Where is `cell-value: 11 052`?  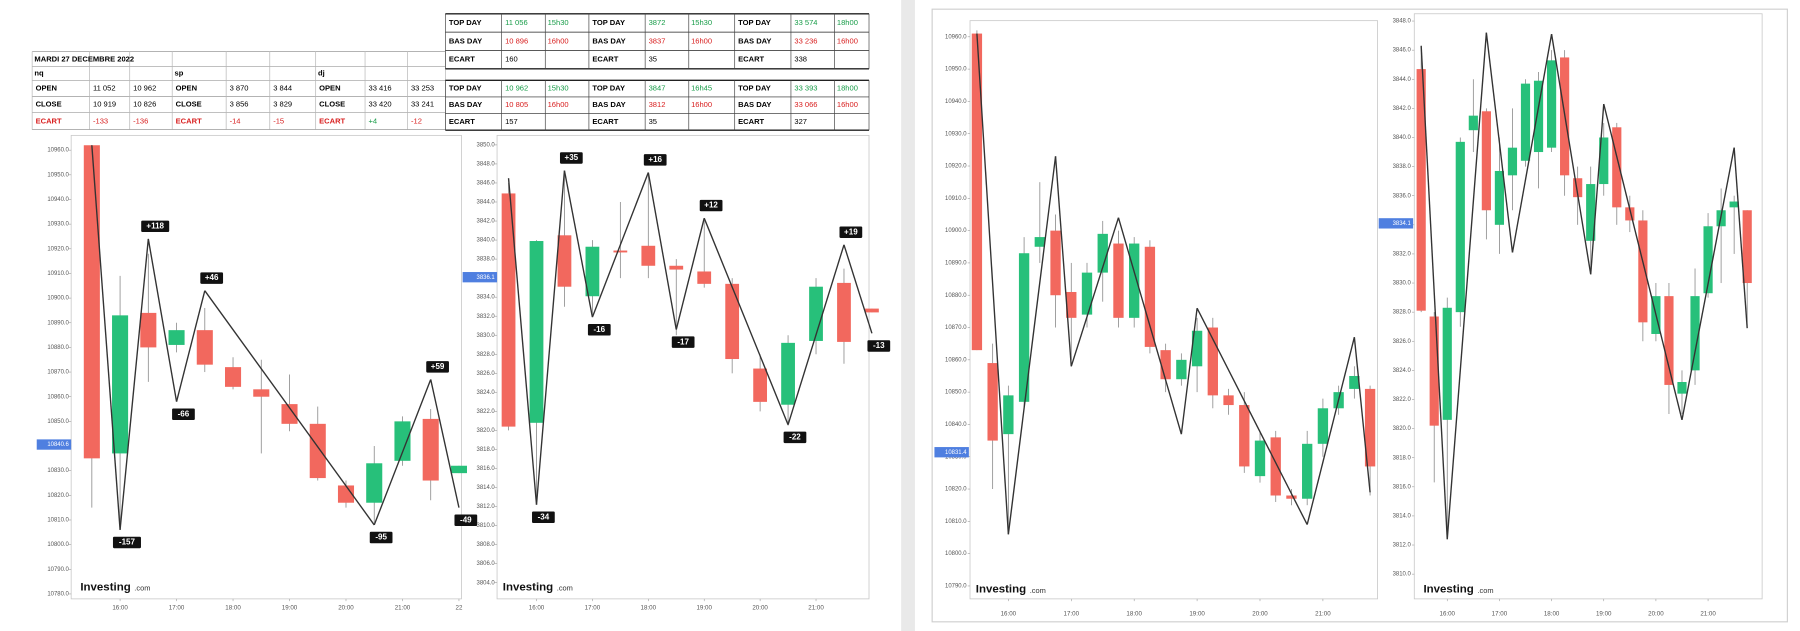
cell-value: 11 052 is located at coordinates (104, 87).